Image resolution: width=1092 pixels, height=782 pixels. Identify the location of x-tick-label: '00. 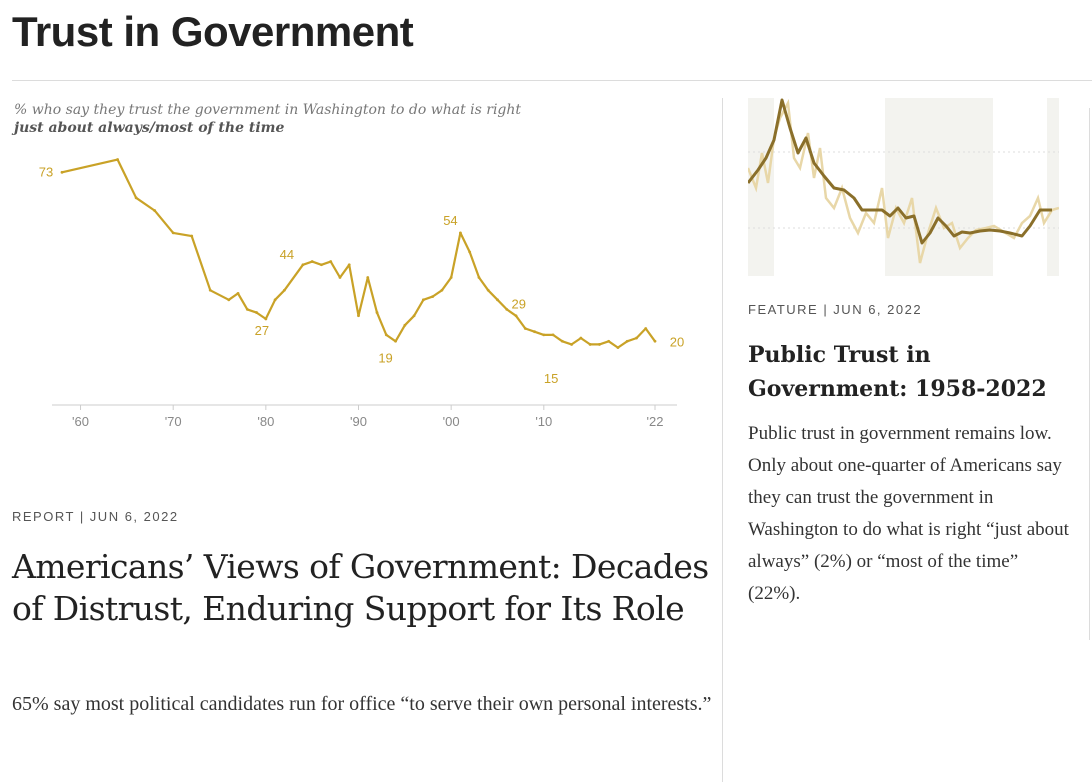
(451, 421).